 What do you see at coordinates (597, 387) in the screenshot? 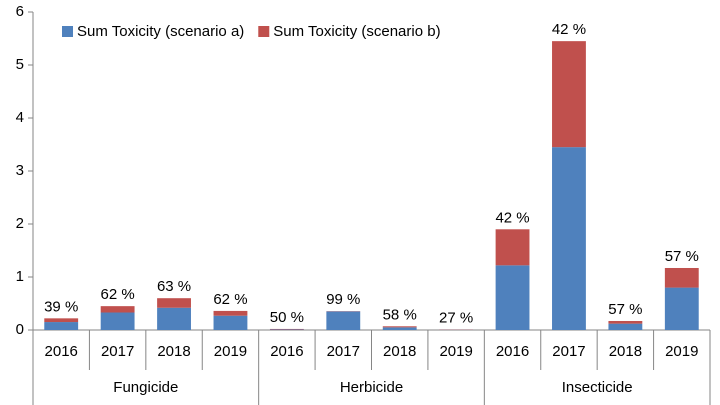
I see `group-label: Insecticide` at bounding box center [597, 387].